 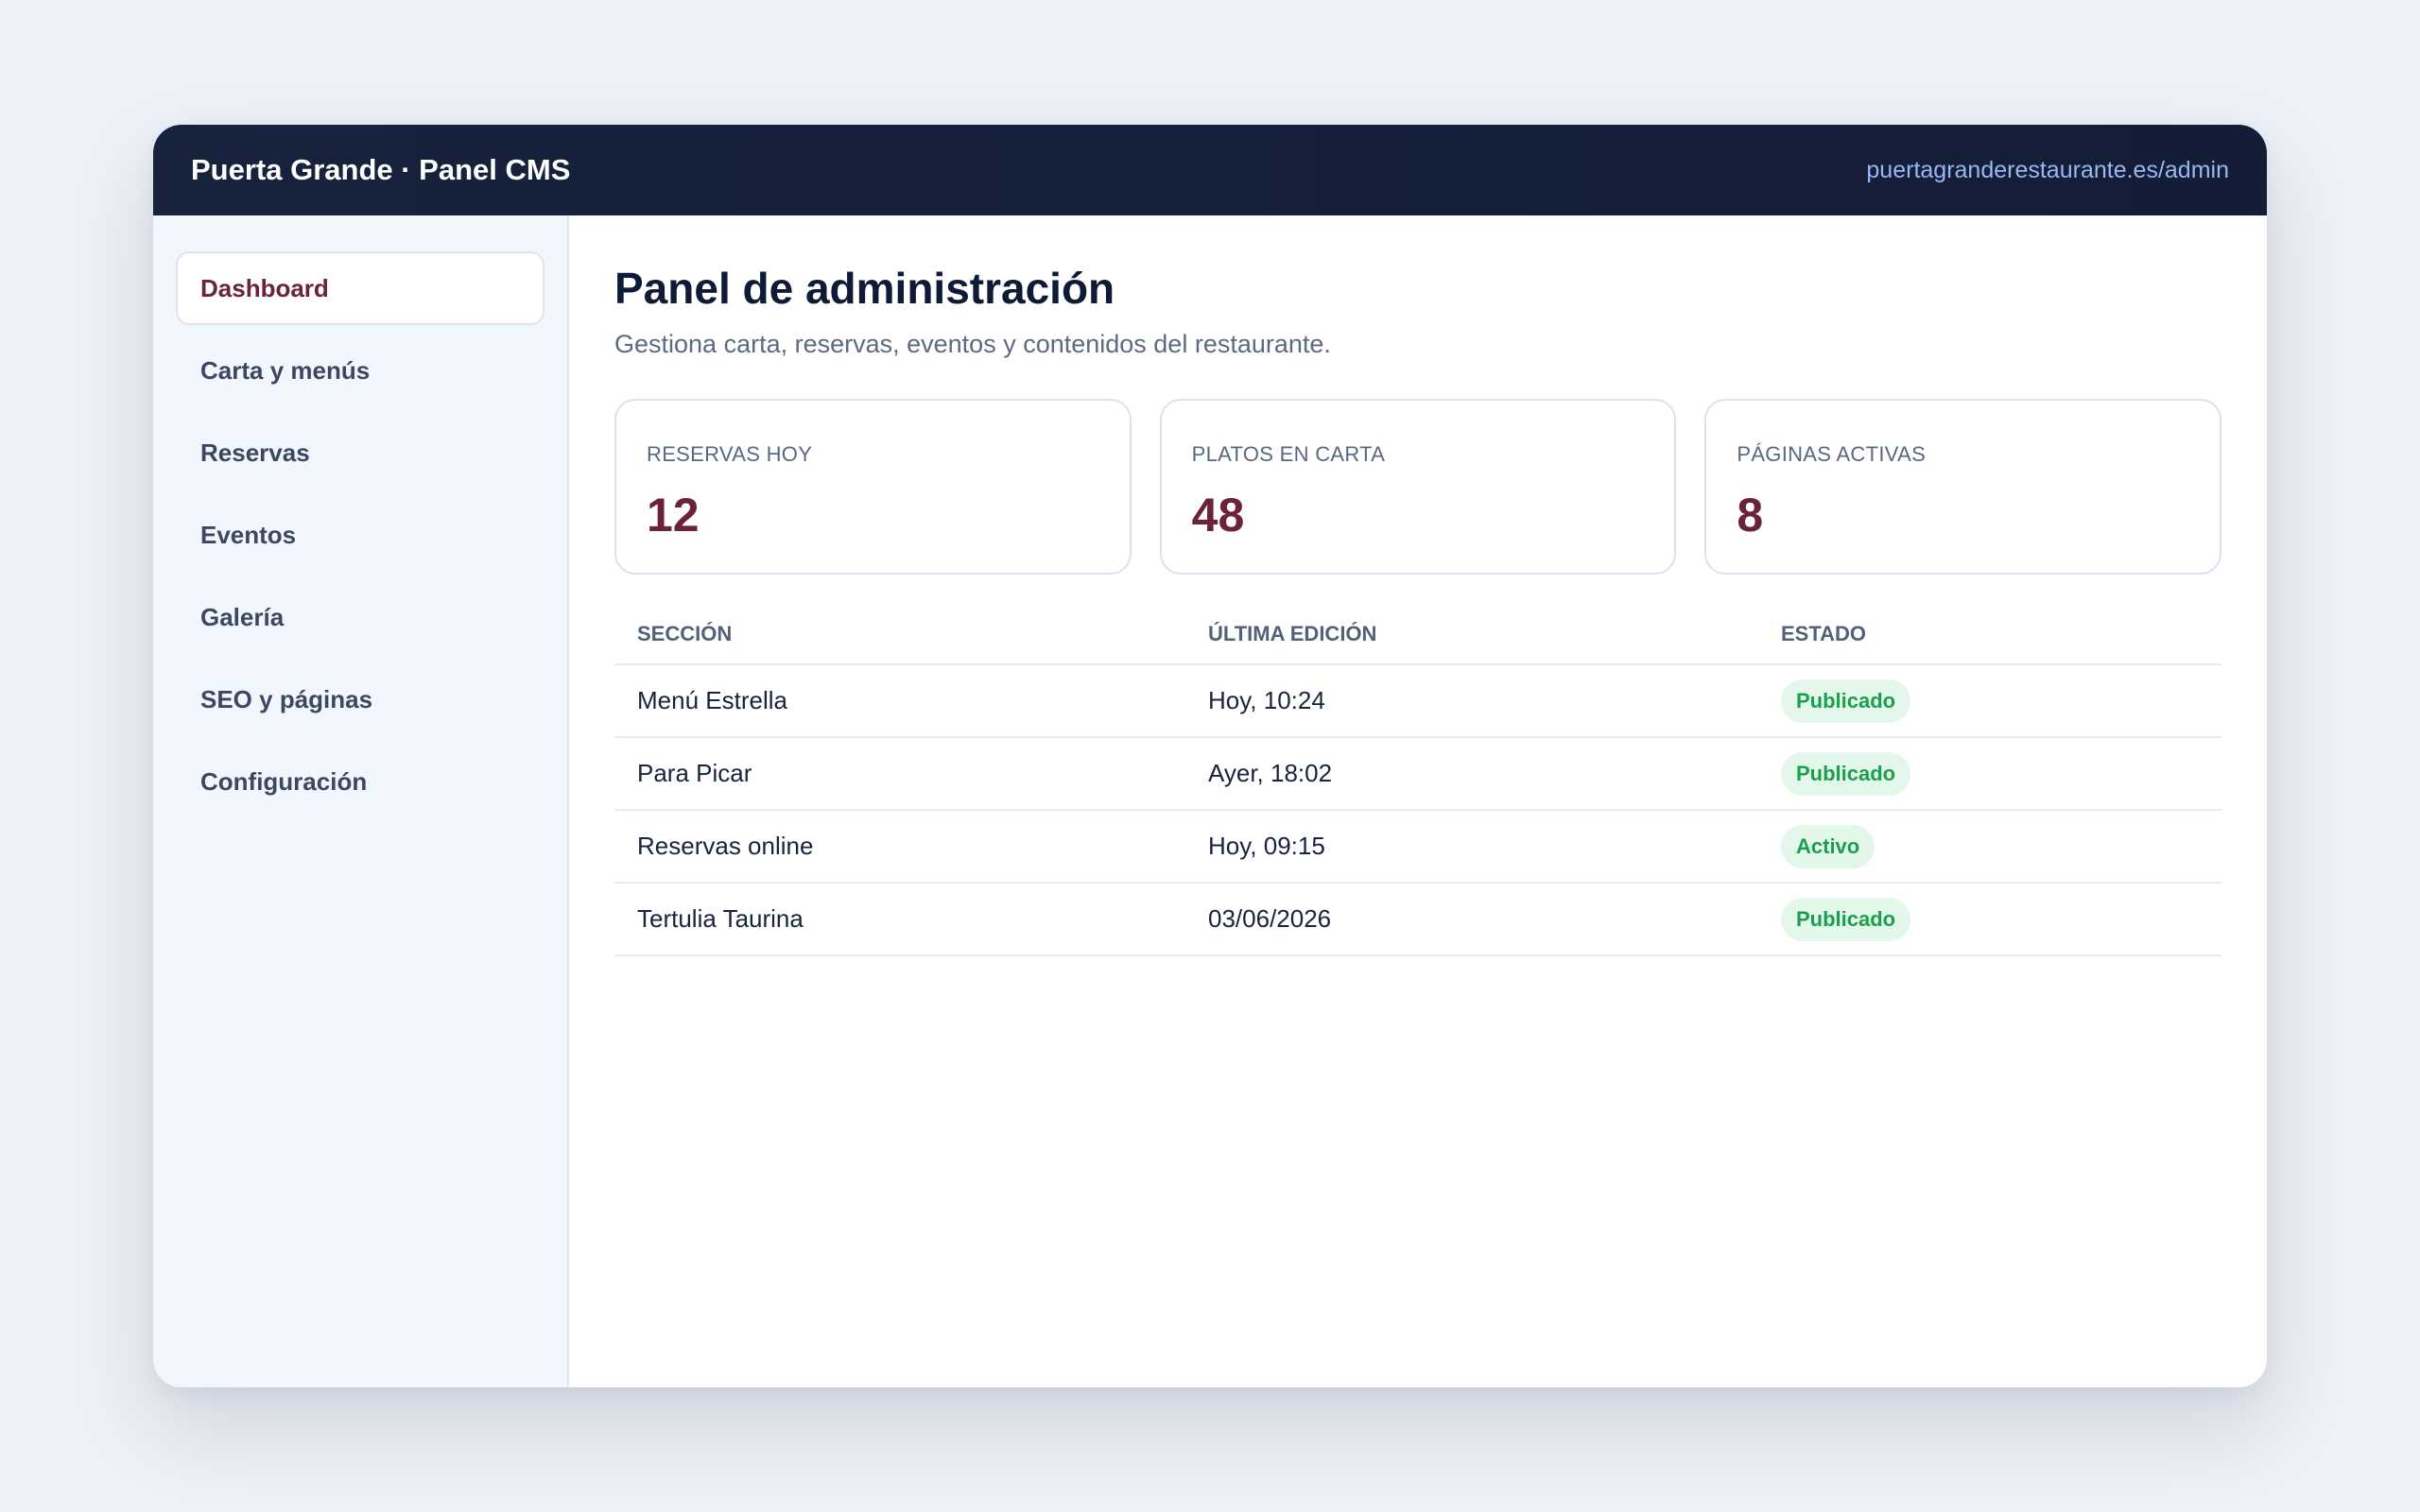 I want to click on table-row: Reservas online Hoy, 09:15 Activo, so click(x=1417, y=847).